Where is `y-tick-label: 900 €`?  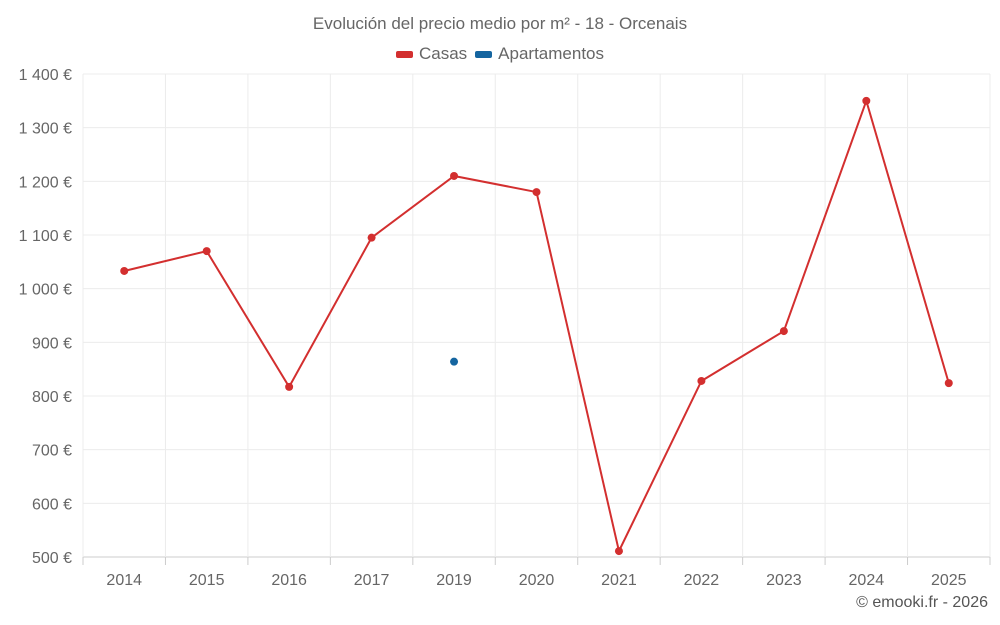
y-tick-label: 900 € is located at coordinates (52, 343).